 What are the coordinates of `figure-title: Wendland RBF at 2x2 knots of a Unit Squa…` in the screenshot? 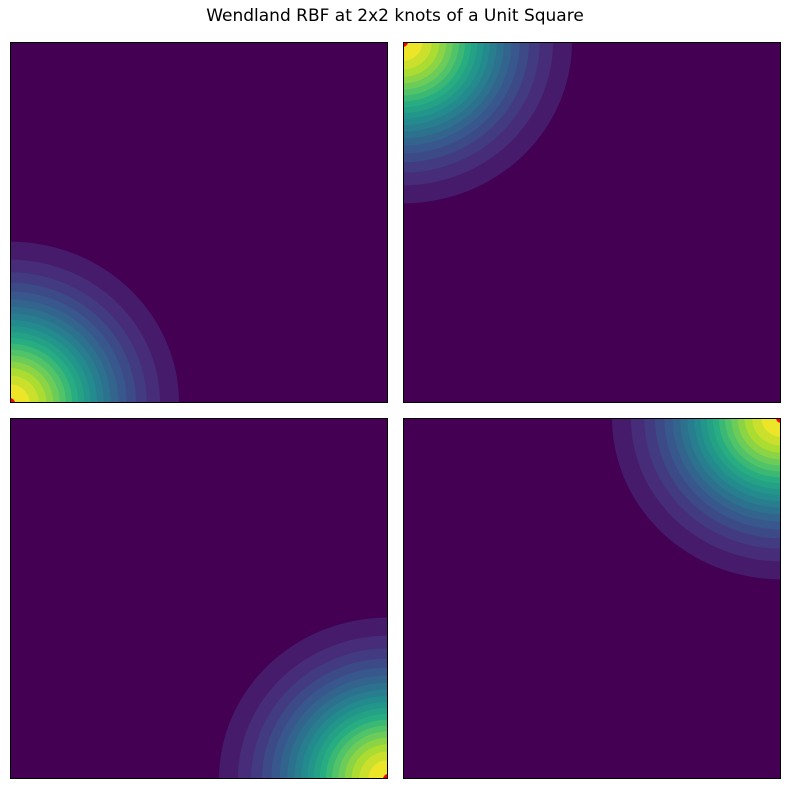 It's located at (395, 16).